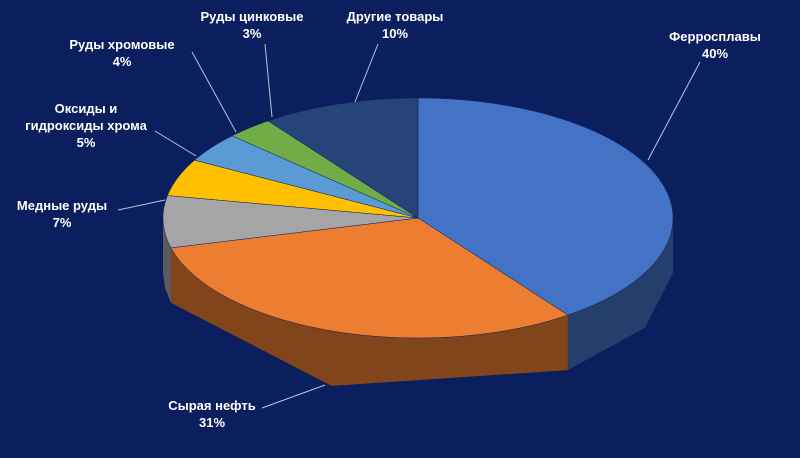  I want to click on data-label: Руды хромовые 4%, so click(122, 53).